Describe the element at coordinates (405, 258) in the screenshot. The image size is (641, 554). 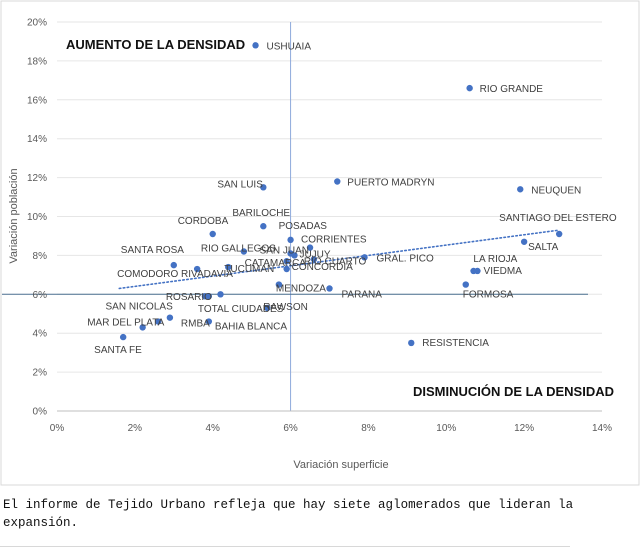
I see `data-point-label: GRAL. PICO` at that location.